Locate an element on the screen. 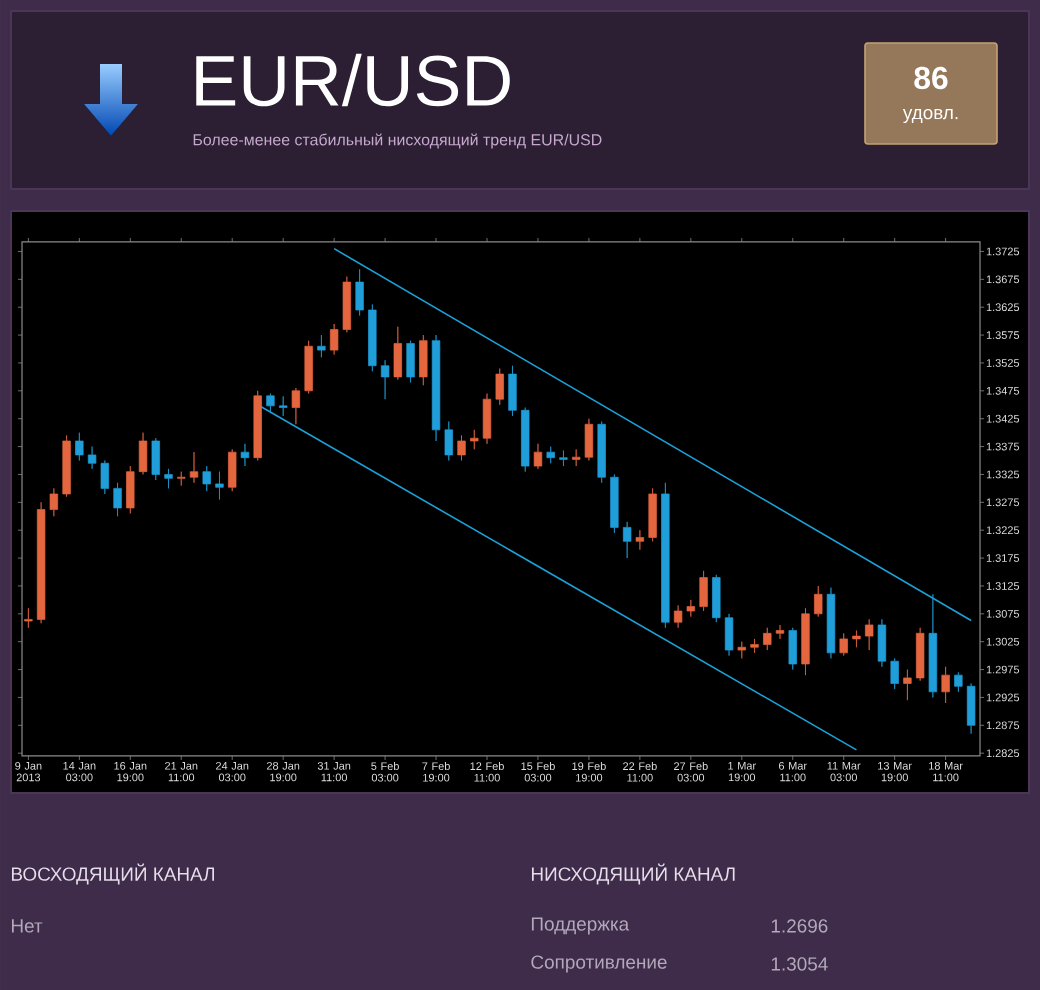  text: 1.2696 is located at coordinates (799, 926).